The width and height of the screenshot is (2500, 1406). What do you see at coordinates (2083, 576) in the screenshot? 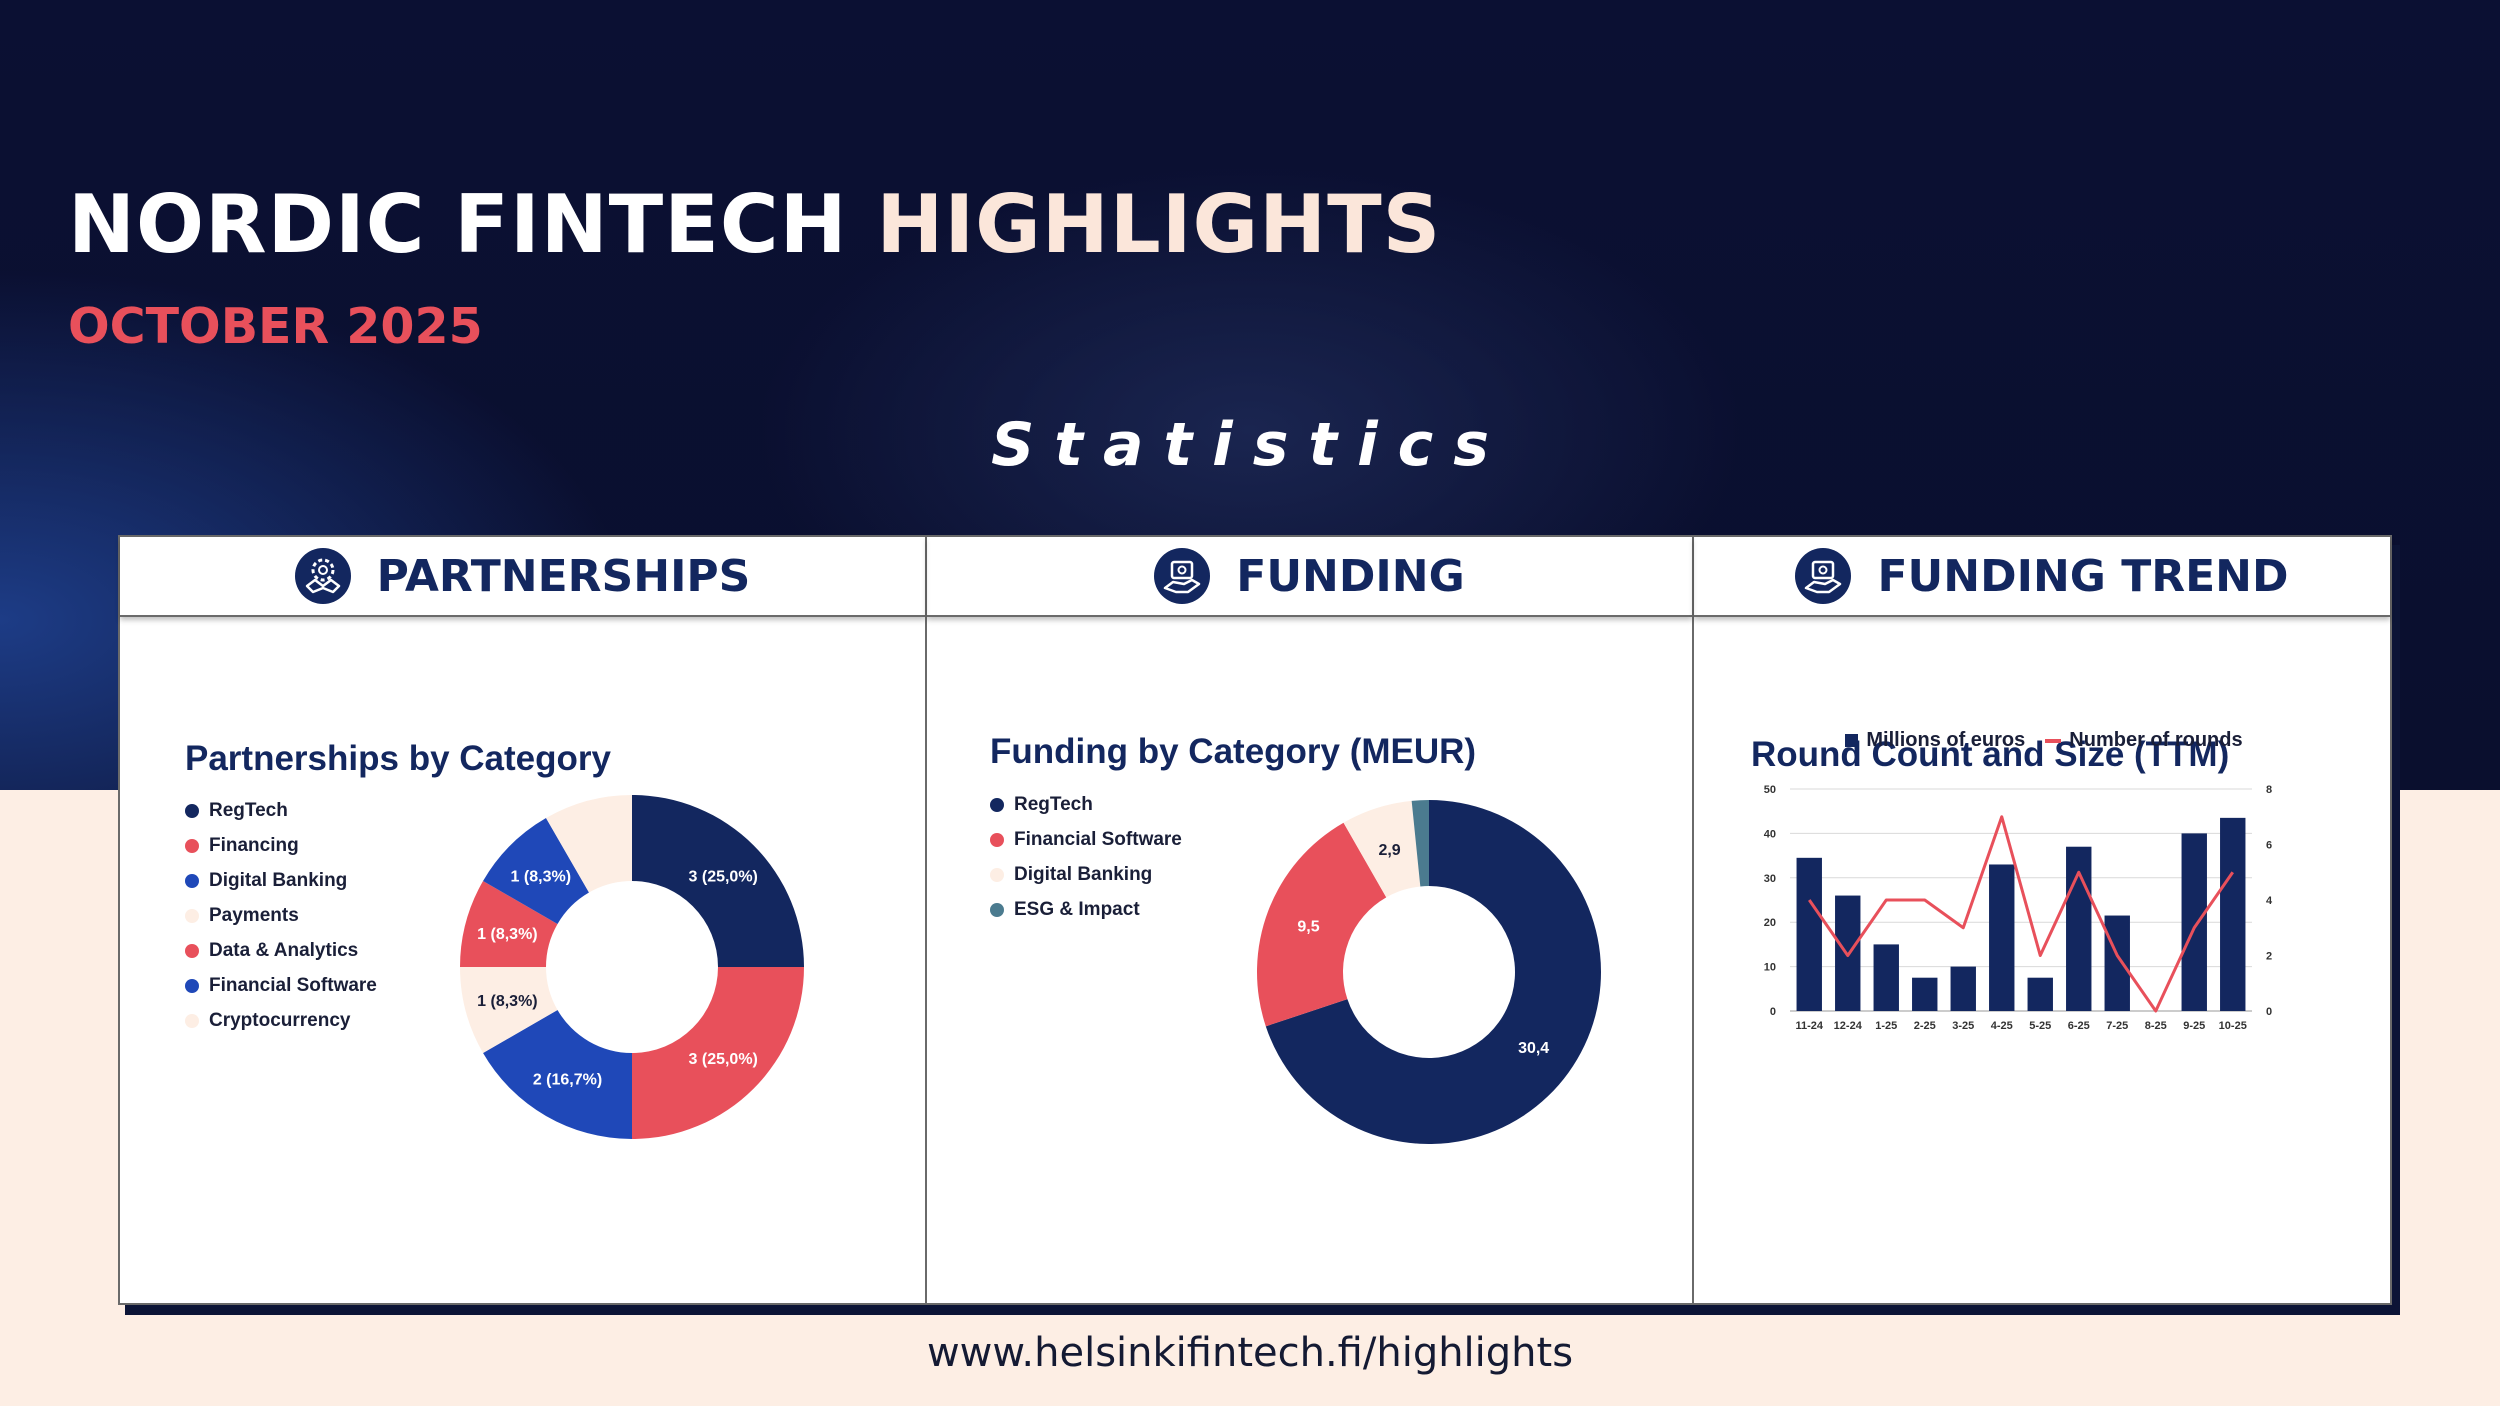
I see `funding-trend-heading: FUNDING TREND` at bounding box center [2083, 576].